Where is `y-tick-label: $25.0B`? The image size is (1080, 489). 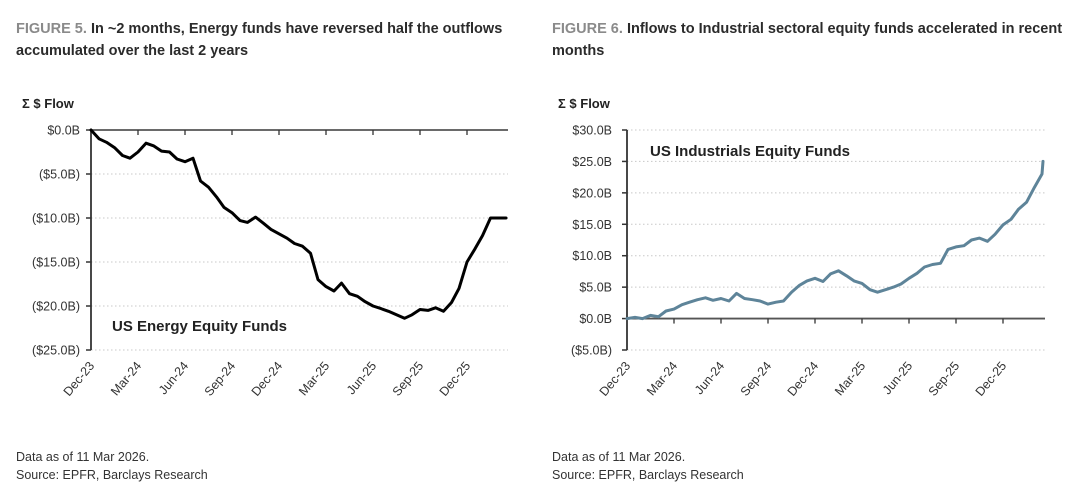 y-tick-label: $25.0B is located at coordinates (592, 162).